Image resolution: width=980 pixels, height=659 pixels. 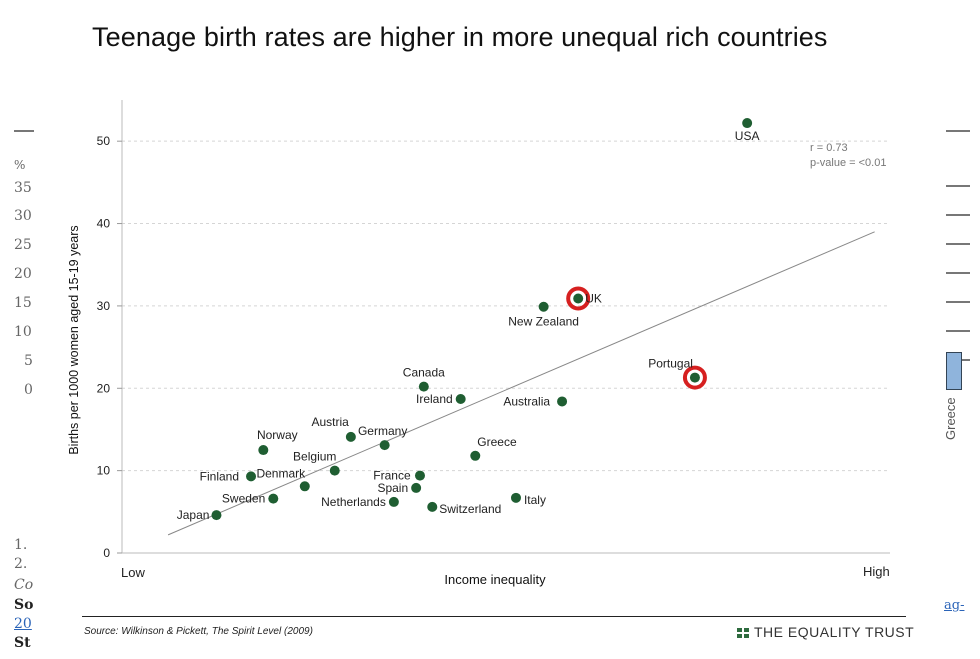 What do you see at coordinates (23, 303) in the screenshot?
I see `background-tick: 15` at bounding box center [23, 303].